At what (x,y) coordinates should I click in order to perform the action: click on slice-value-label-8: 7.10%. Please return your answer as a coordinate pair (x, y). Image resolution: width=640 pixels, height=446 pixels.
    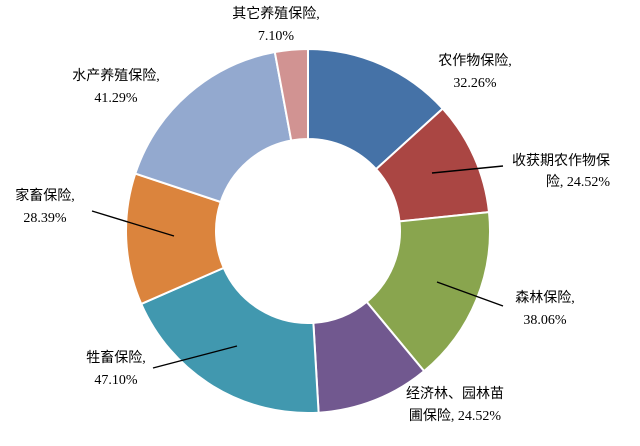
    Looking at the image, I should click on (276, 36).